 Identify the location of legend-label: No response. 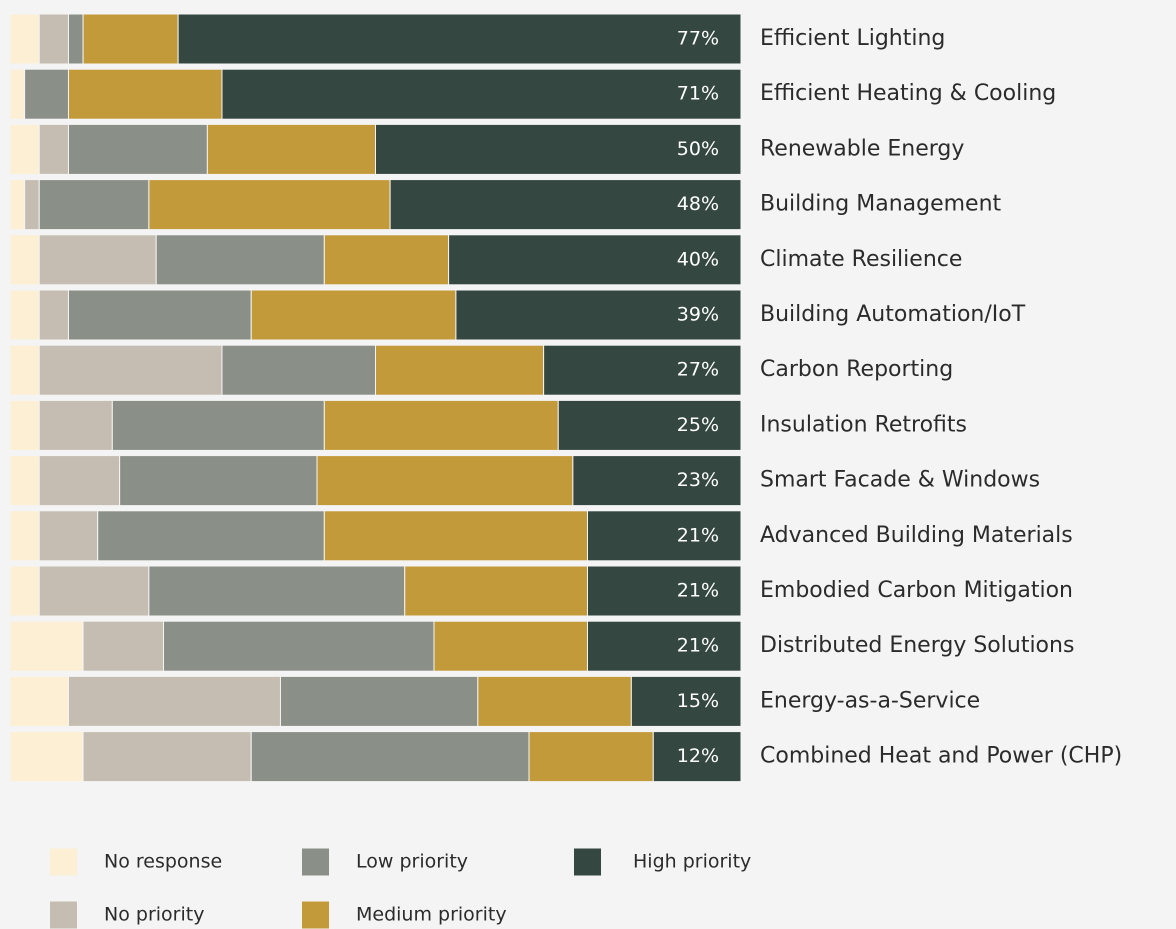
(163, 862).